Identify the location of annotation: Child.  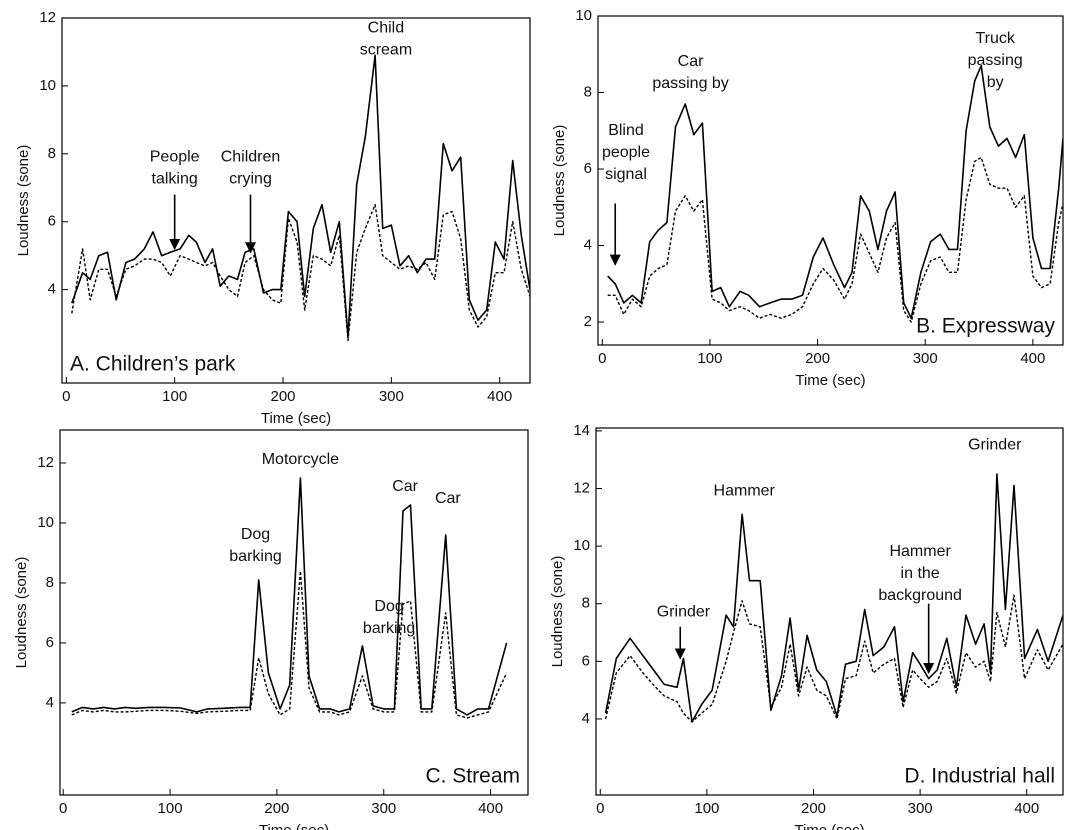
(386, 27).